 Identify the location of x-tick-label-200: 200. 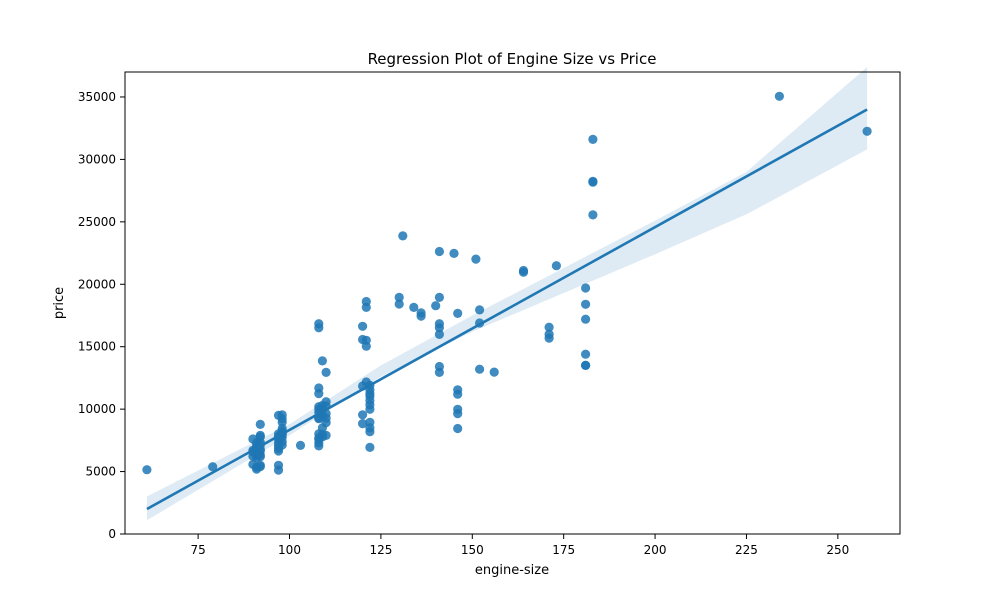
(655, 550).